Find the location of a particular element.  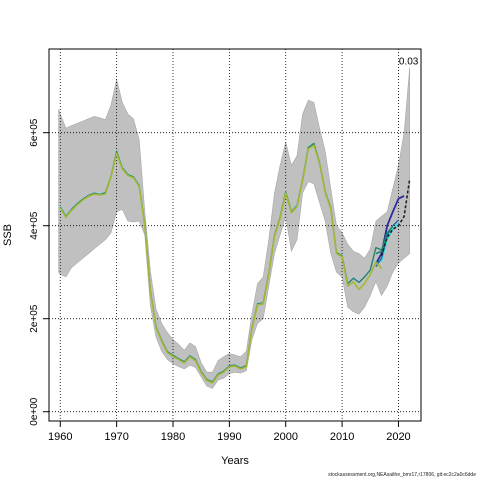

x-tick-label: 1980 is located at coordinates (173, 437).